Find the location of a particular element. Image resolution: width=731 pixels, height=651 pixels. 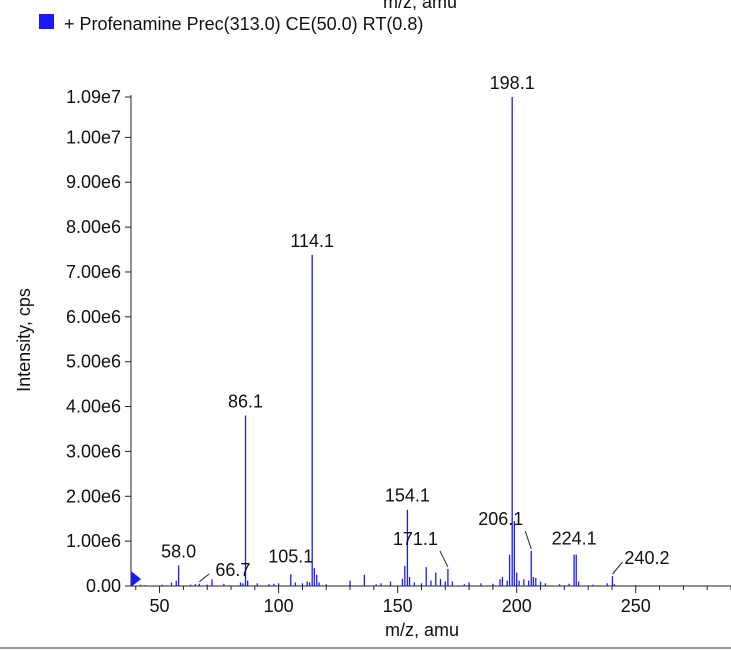

y-tick-label: 3.00e6 is located at coordinates (93, 451).